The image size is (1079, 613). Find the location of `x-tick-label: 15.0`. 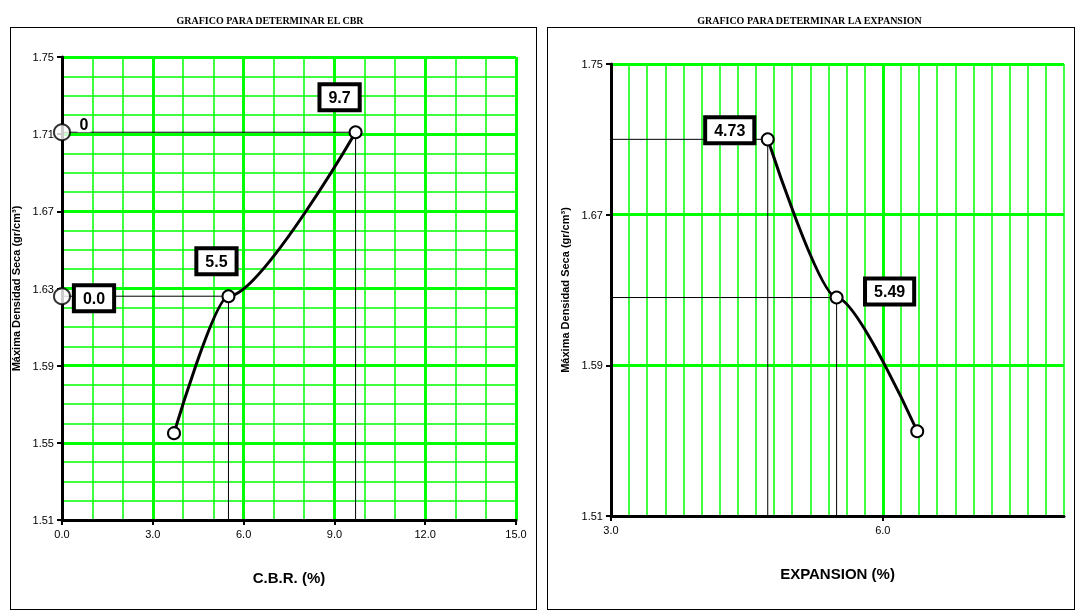

x-tick-label: 15.0 is located at coordinates (516, 533).